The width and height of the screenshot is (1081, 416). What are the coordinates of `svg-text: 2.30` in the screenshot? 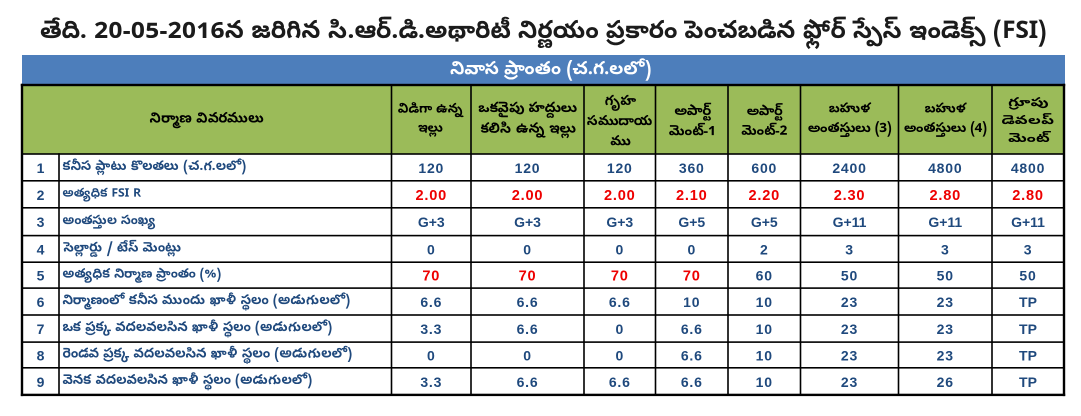 It's located at (850, 196).